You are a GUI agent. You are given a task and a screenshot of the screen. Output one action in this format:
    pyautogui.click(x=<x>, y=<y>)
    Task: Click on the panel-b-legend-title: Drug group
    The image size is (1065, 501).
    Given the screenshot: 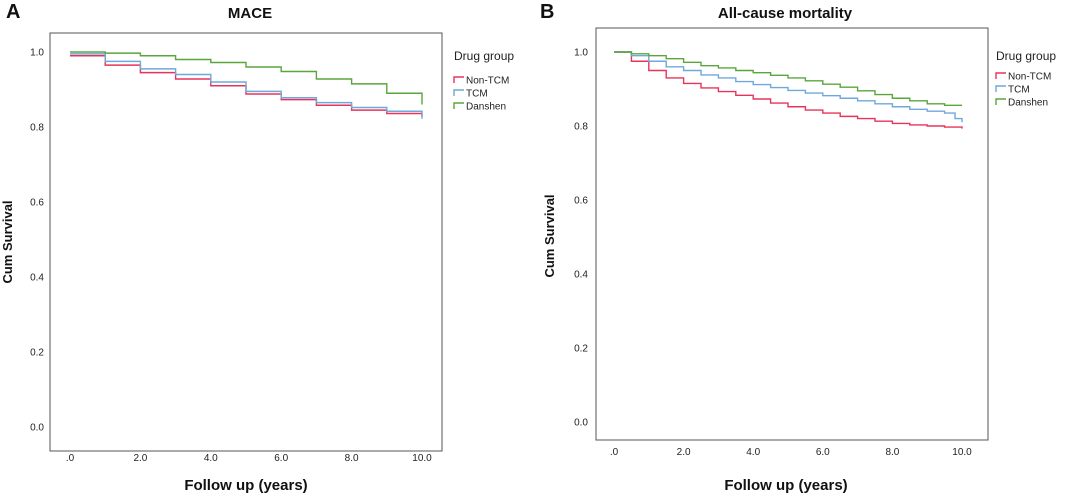 What is the action you would take?
    pyautogui.click(x=1026, y=56)
    